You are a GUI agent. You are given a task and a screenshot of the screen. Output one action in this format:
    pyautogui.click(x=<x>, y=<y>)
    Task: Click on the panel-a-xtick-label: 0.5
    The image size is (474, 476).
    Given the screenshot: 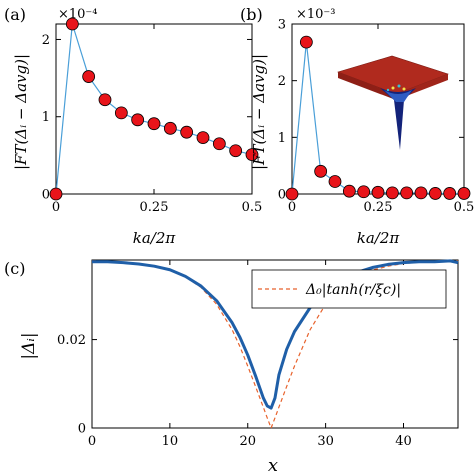 What is the action you would take?
    pyautogui.click(x=252, y=207)
    